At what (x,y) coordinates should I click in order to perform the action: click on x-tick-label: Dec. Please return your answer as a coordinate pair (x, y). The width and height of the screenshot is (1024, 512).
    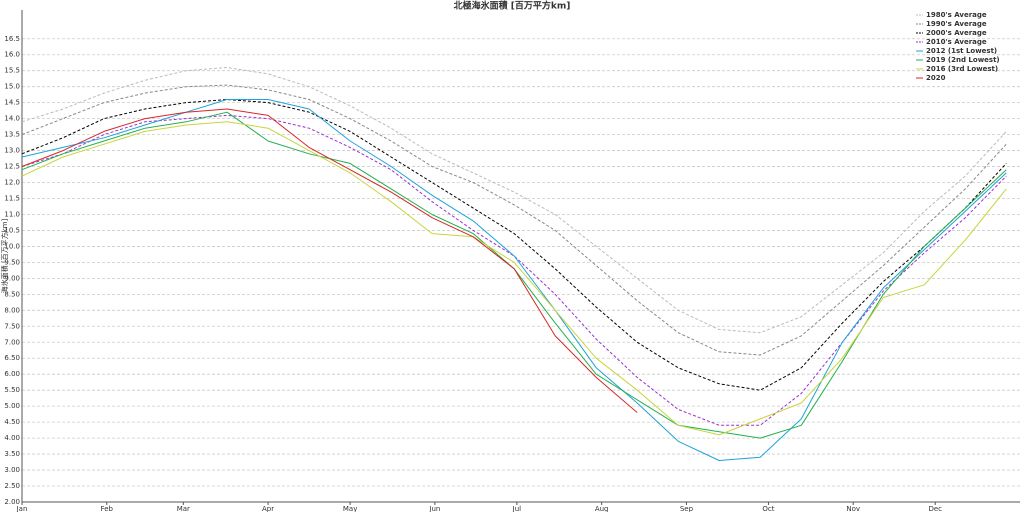
    Looking at the image, I should click on (935, 508).